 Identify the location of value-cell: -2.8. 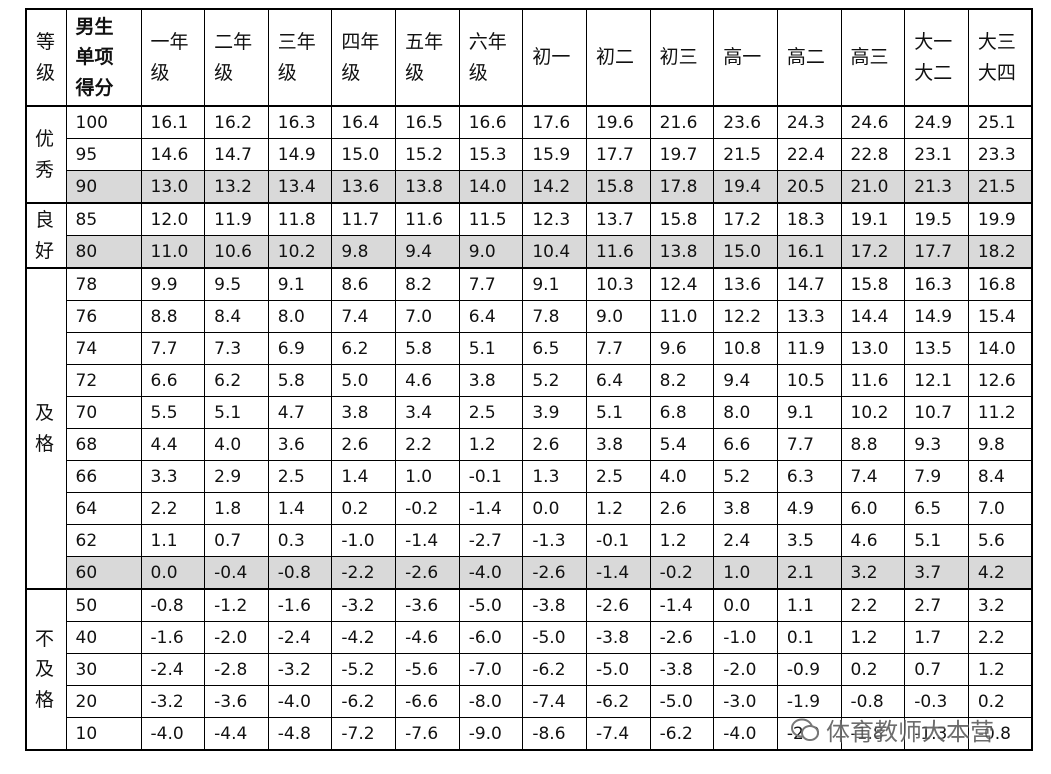
(236, 669).